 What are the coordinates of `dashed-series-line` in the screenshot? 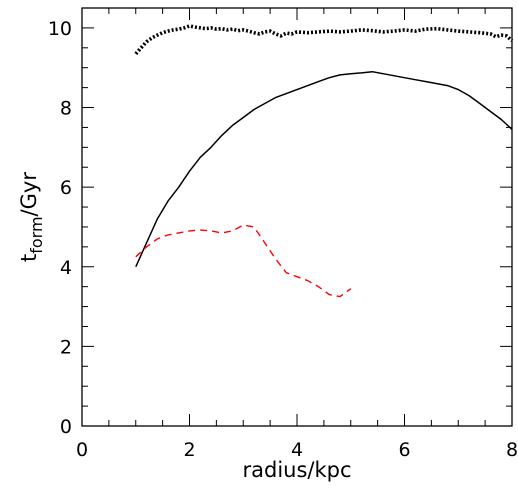 It's located at (243, 261).